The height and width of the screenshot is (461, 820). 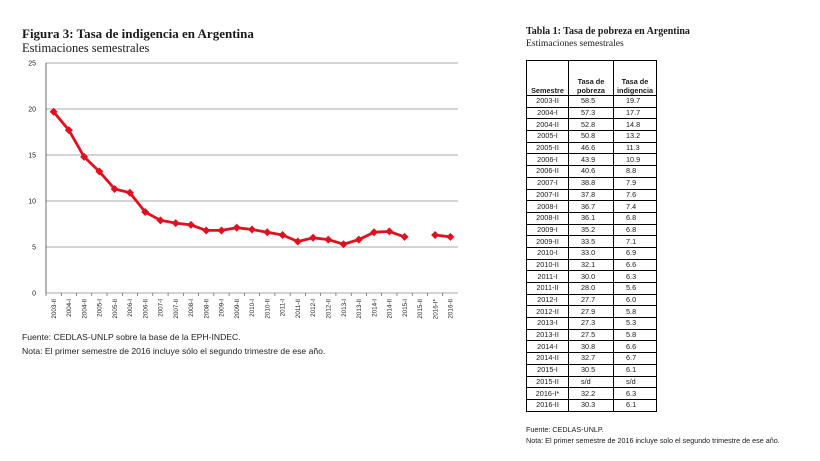 What do you see at coordinates (591, 335) in the screenshot?
I see `table-row: 2013-II 27.5 5.8` at bounding box center [591, 335].